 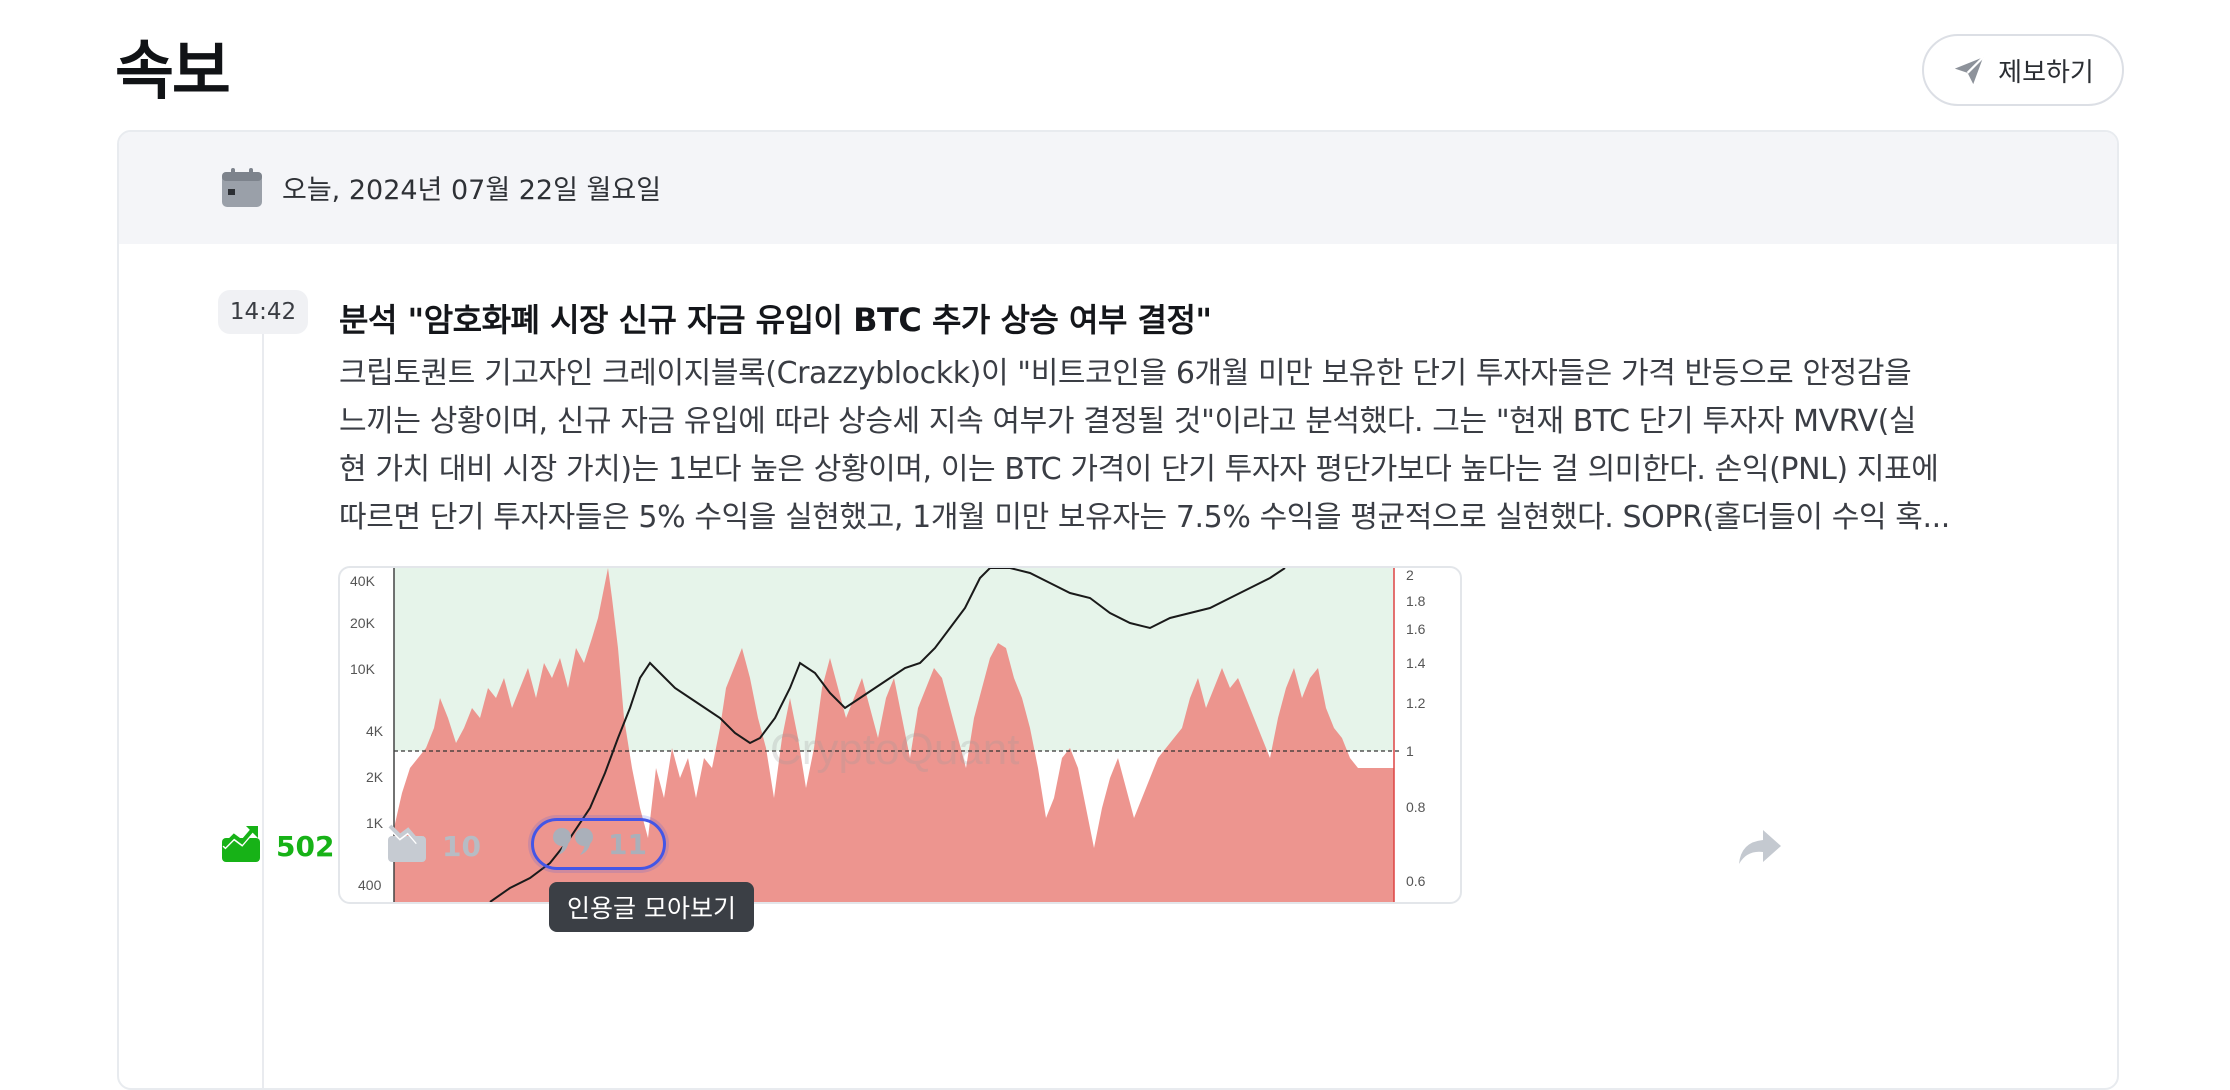 What do you see at coordinates (894, 749) in the screenshot?
I see `chart-watermark: CryptoQuant` at bounding box center [894, 749].